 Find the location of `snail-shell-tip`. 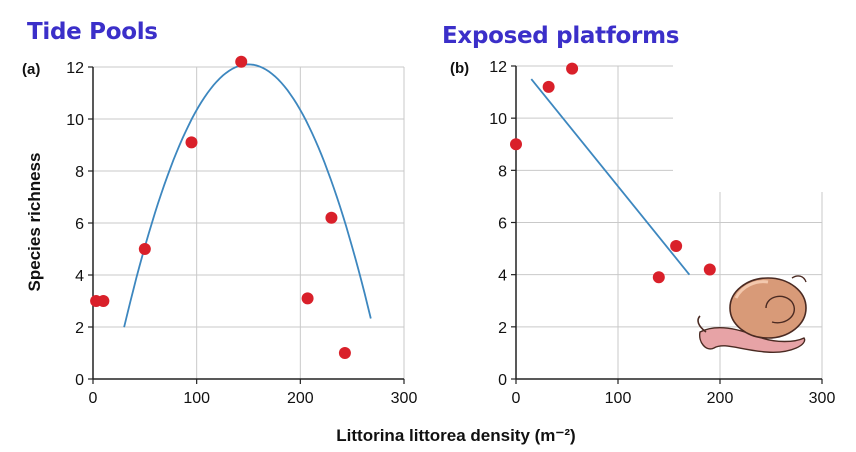

snail-shell-tip is located at coordinates (799, 279).